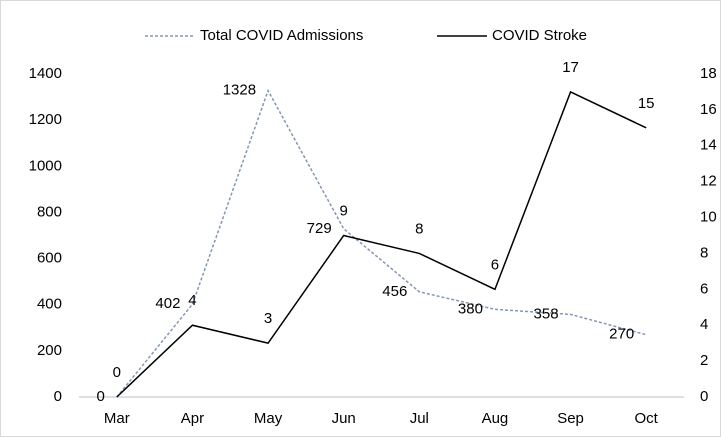 This screenshot has height=437, width=721. Describe the element at coordinates (708, 145) in the screenshot. I see `y2-tick-label: 14` at that location.